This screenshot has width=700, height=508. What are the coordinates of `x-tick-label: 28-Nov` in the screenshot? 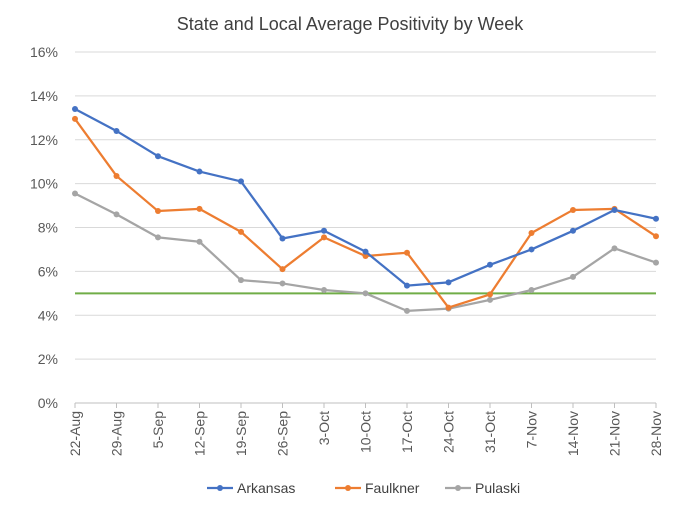 It's located at (656, 433).